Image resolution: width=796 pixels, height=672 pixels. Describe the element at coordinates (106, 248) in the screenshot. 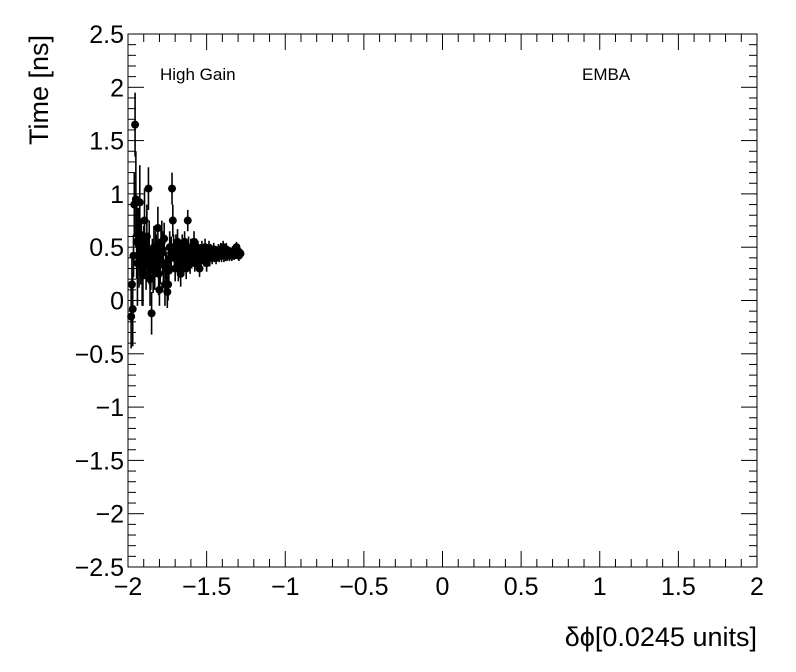

I see `y-tick-label: 0.5` at that location.